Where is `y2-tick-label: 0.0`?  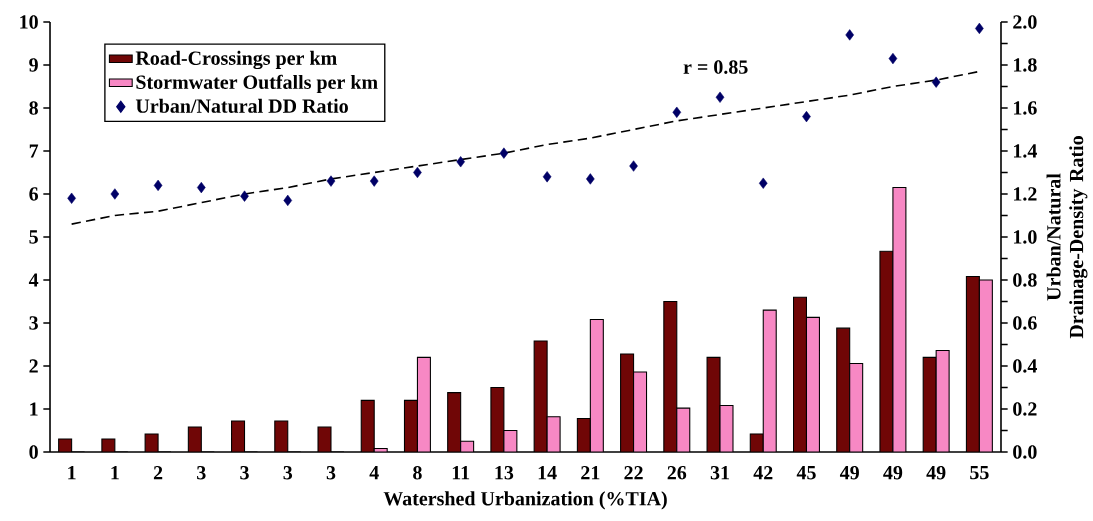 y2-tick-label: 0.0 is located at coordinates (1025, 452).